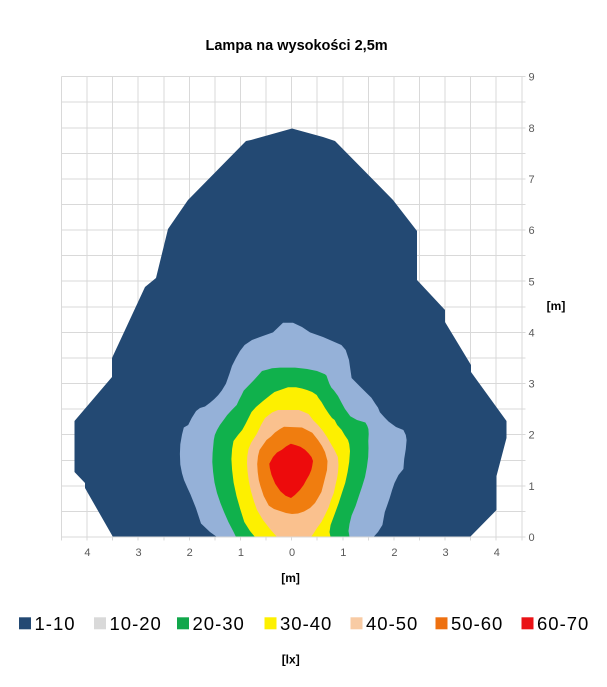 The height and width of the screenshot is (687, 607). What do you see at coordinates (392, 623) in the screenshot?
I see `svg-text: 40-50` at bounding box center [392, 623].